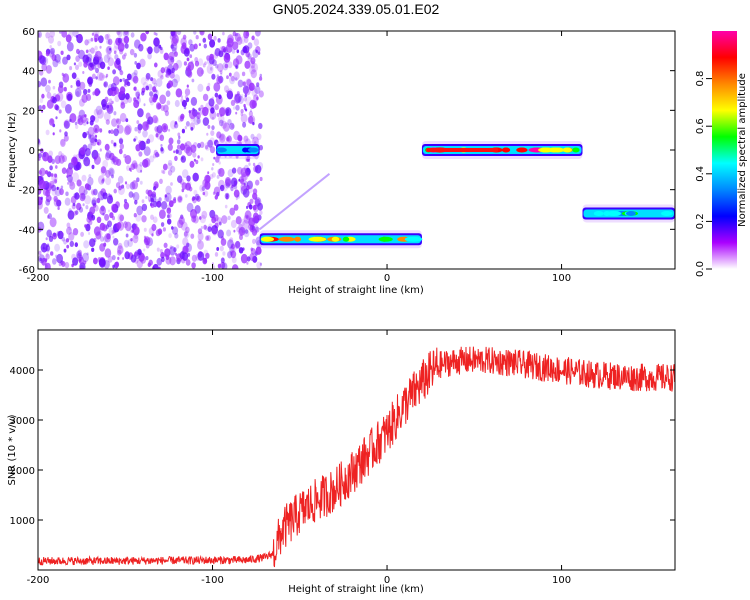 The width and height of the screenshot is (750, 600). What do you see at coordinates (703, 174) in the screenshot?
I see `colorbar-ticks: 0.0 0.2 0.4 0.6 0.8` at bounding box center [703, 174].